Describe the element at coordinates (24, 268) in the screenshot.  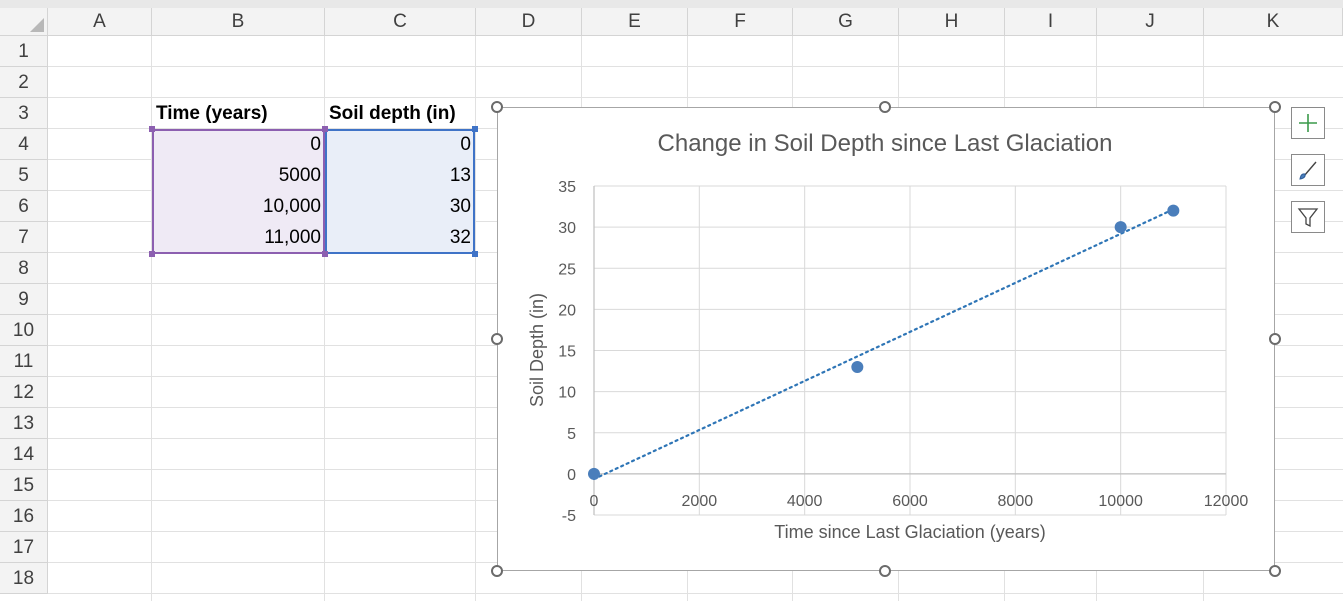
I see `row-header-8: 8` at that location.